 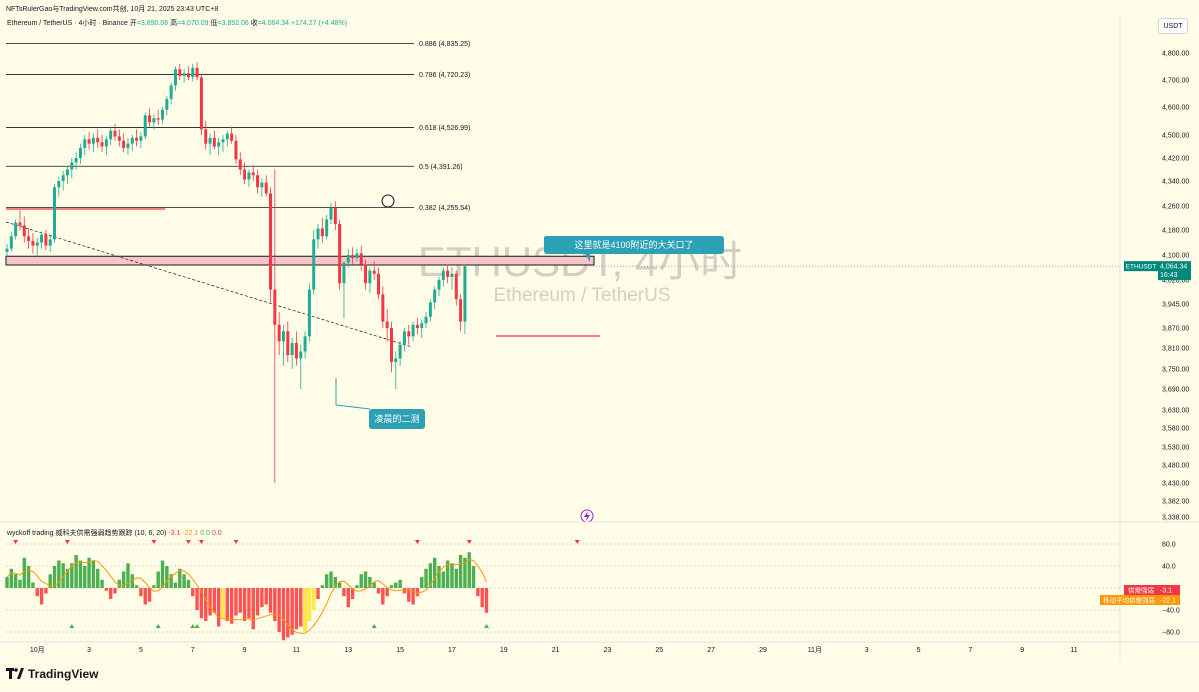 I want to click on time-axis: 10月 3 5 7 9 11 13 15 17 19 21 23 25 27 29 11月 3 5 7 9 11, so click(x=554, y=650).